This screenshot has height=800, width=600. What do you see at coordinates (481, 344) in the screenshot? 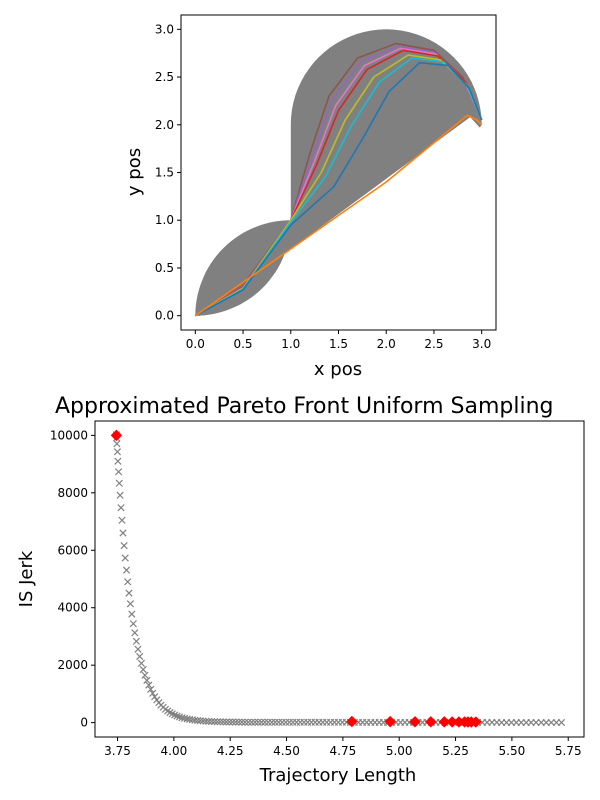
I see `x-tick-label: 3.0` at bounding box center [481, 344].